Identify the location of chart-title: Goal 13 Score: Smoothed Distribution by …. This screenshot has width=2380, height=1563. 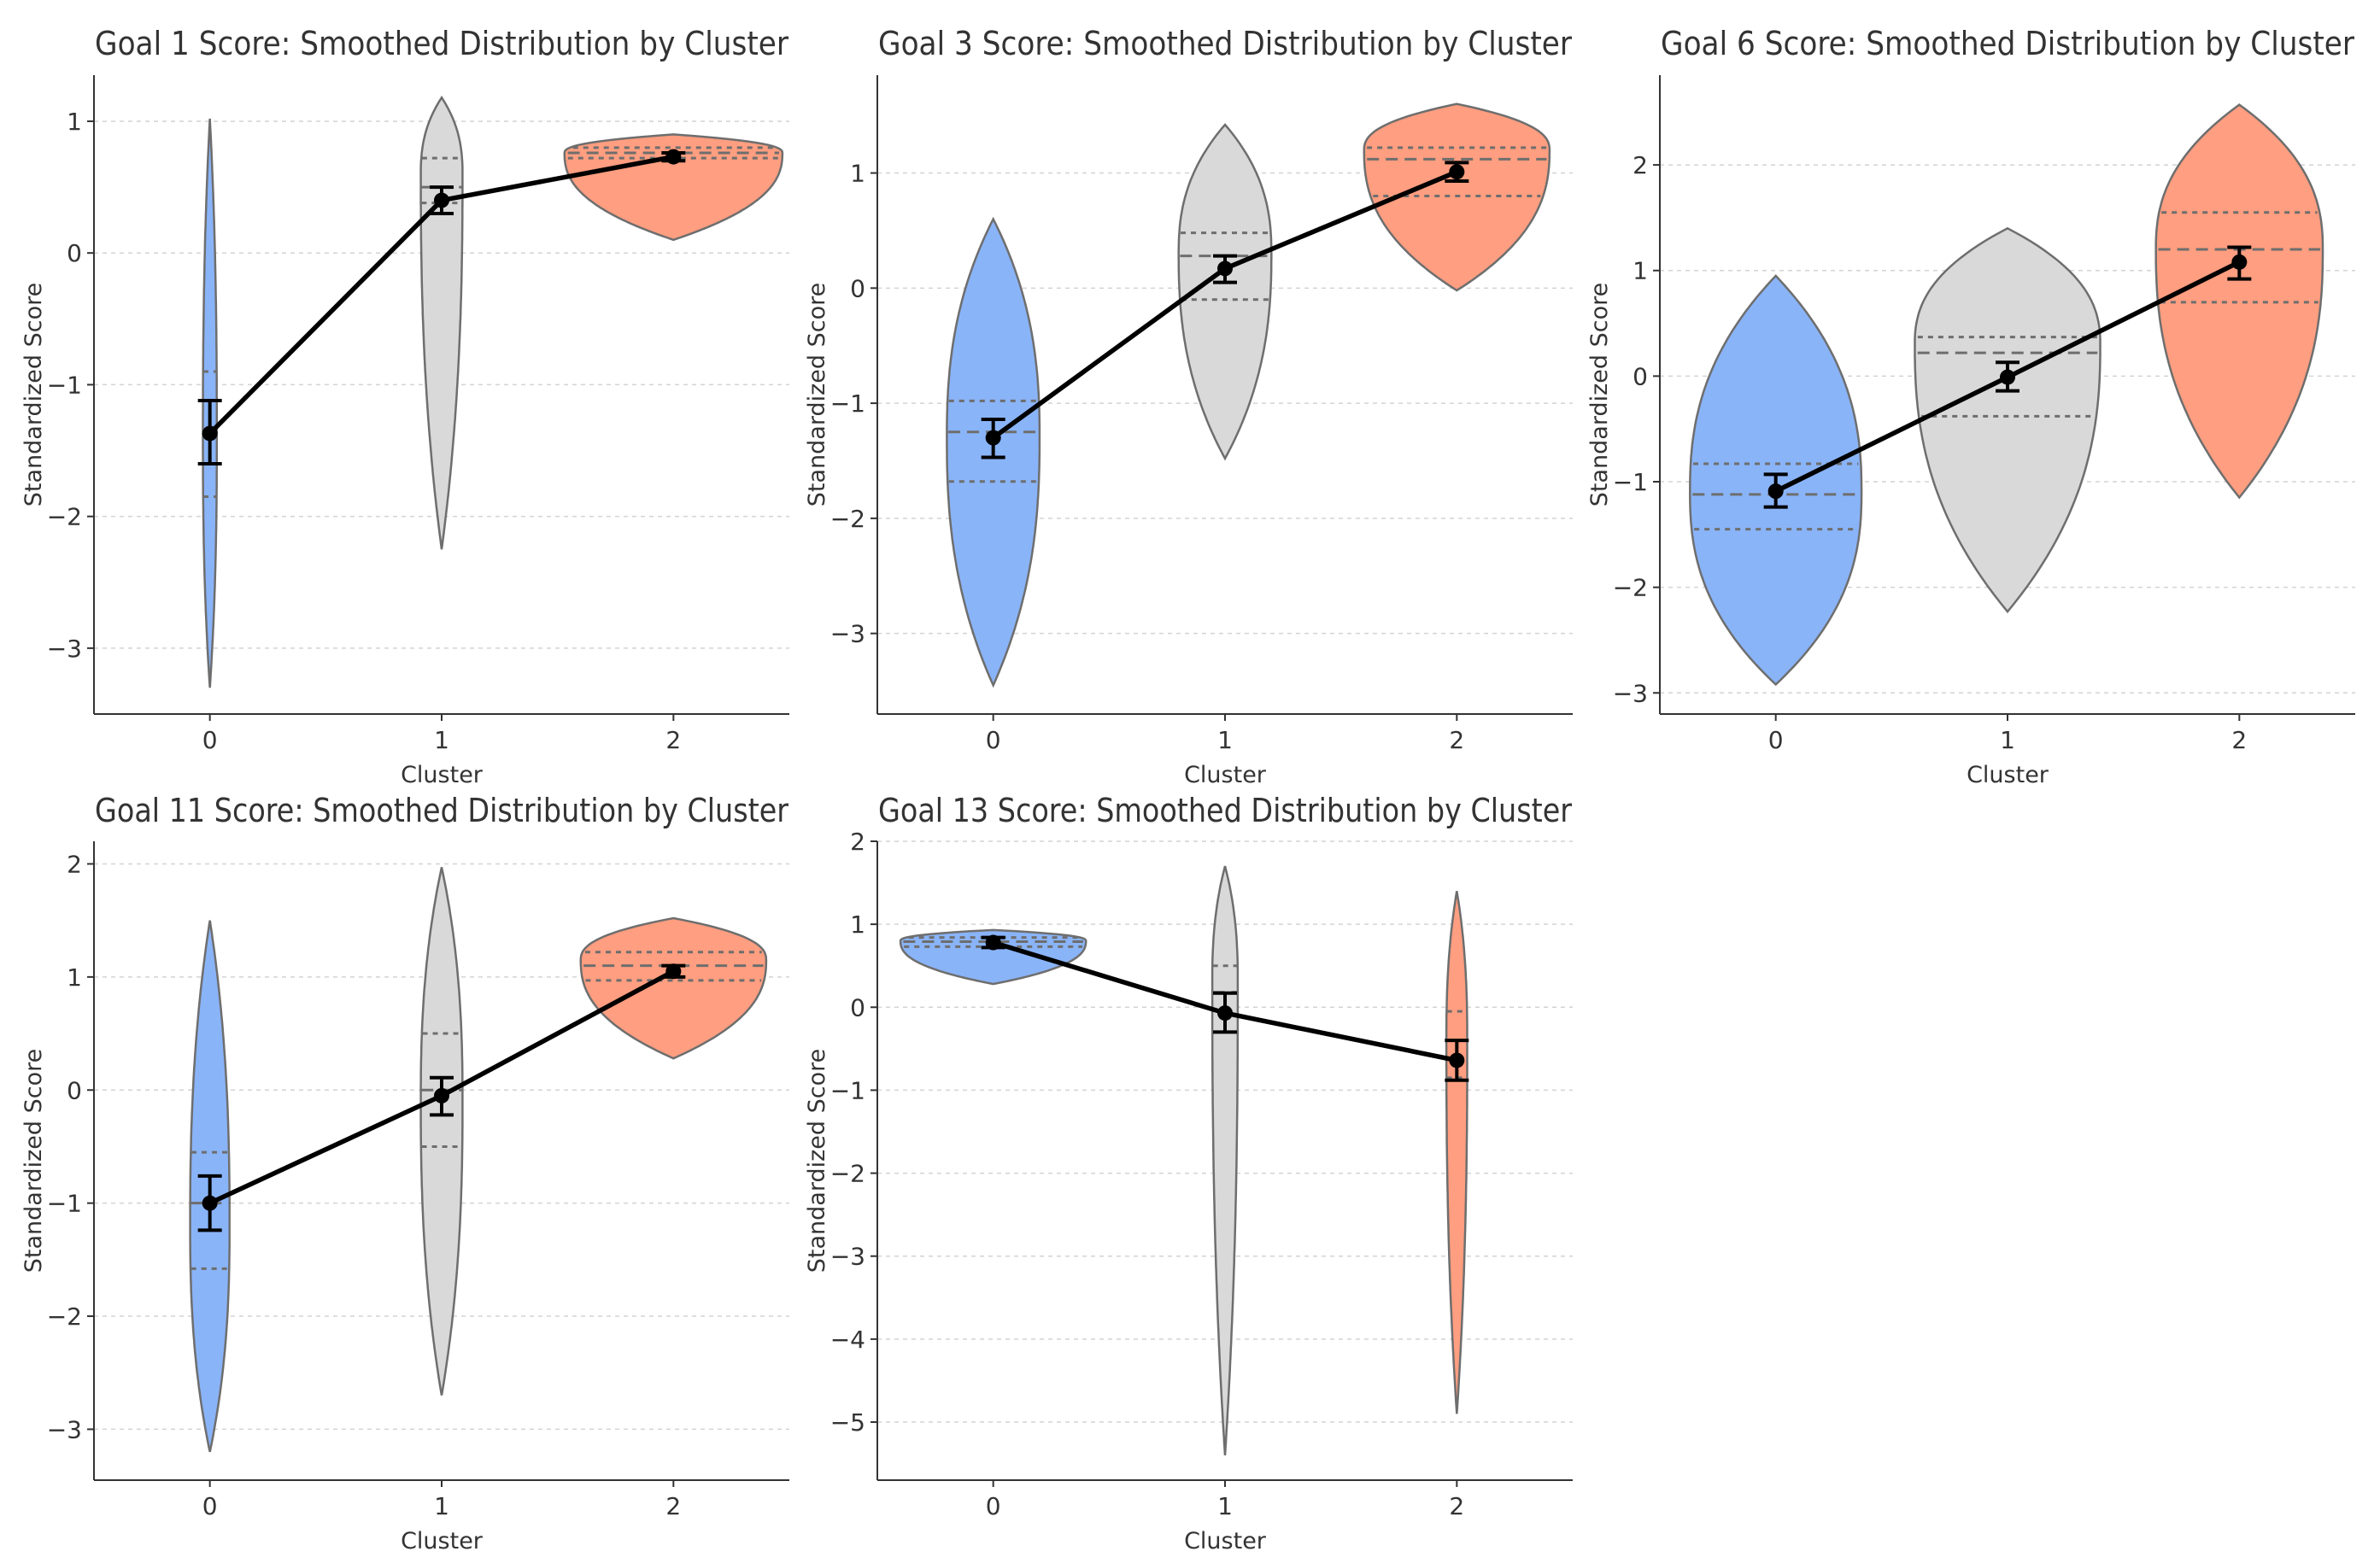
(1225, 811).